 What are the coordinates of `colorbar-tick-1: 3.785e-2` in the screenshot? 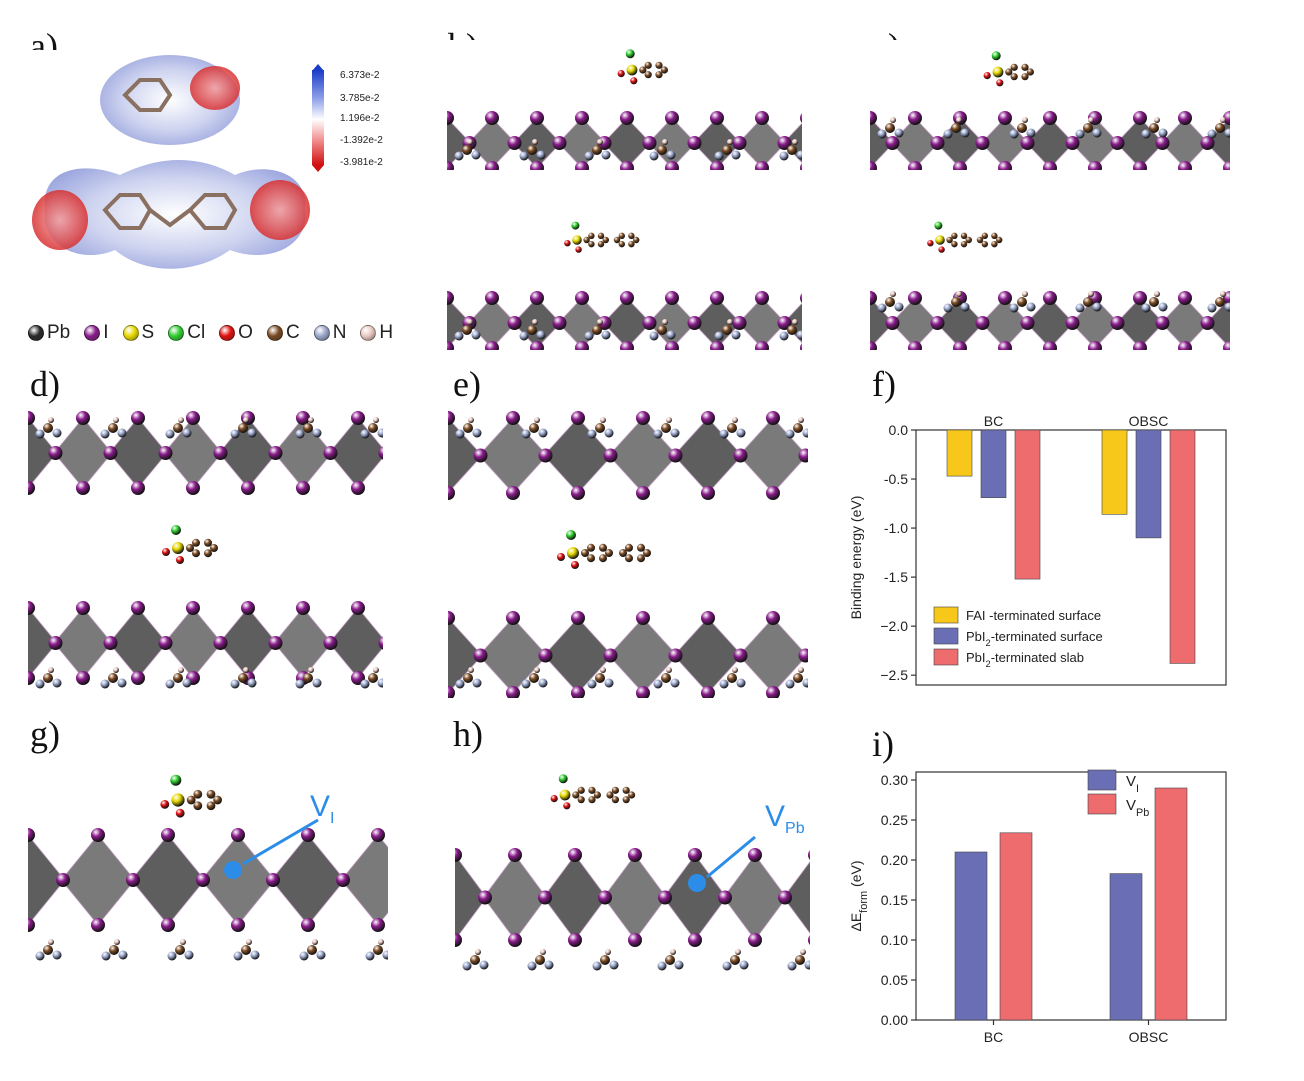 It's located at (360, 98).